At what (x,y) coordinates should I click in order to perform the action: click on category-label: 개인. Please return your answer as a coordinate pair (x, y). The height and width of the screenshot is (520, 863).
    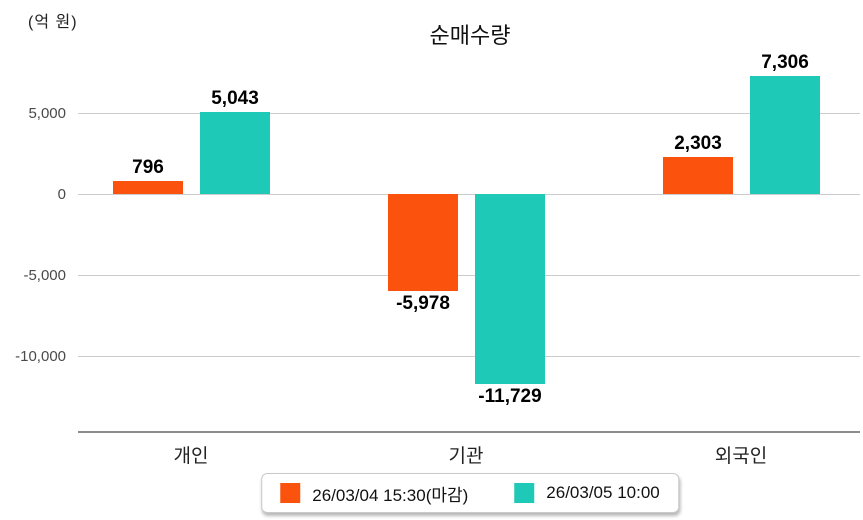
    Looking at the image, I should click on (191, 456).